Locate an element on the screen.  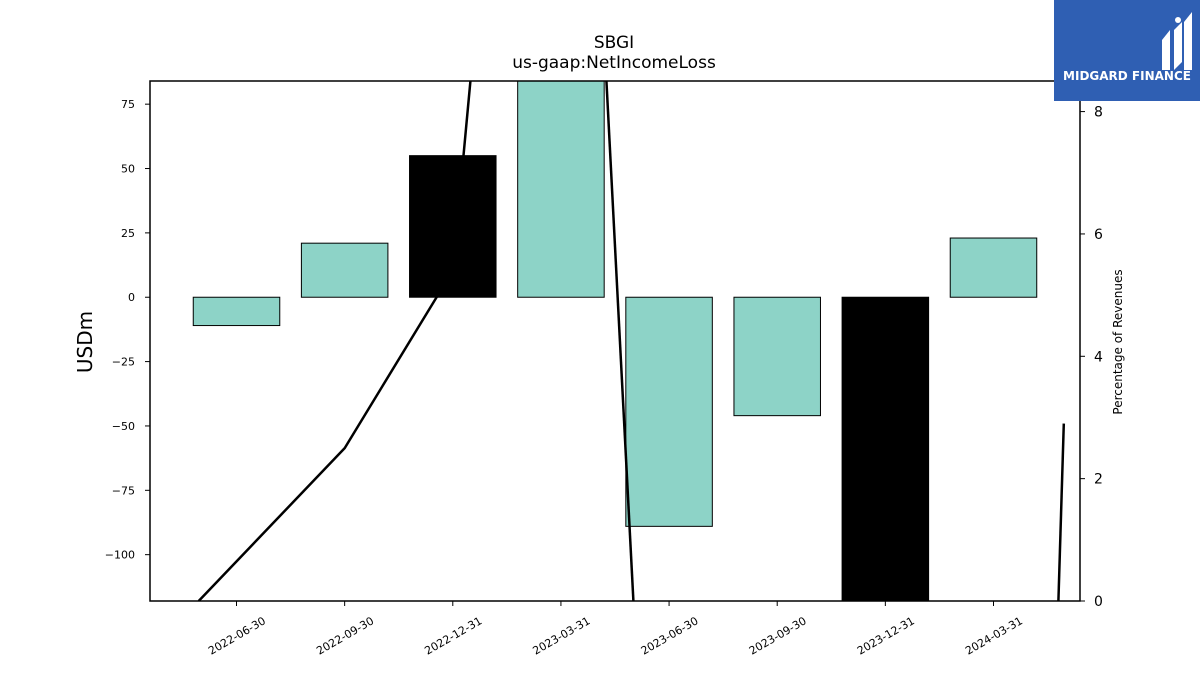
y-tick-label: 25 is located at coordinates (128, 233).